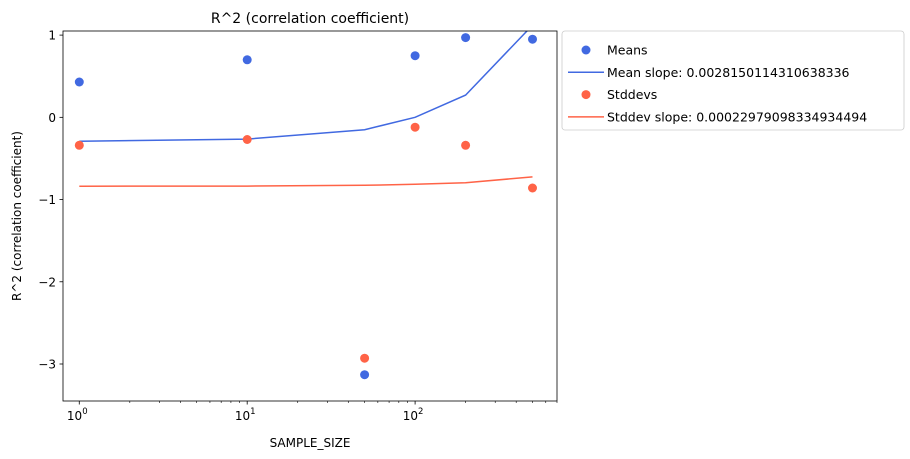  Describe the element at coordinates (17, 216) in the screenshot. I see `y-axis-label: R^2 (correlation coefficient)` at that location.